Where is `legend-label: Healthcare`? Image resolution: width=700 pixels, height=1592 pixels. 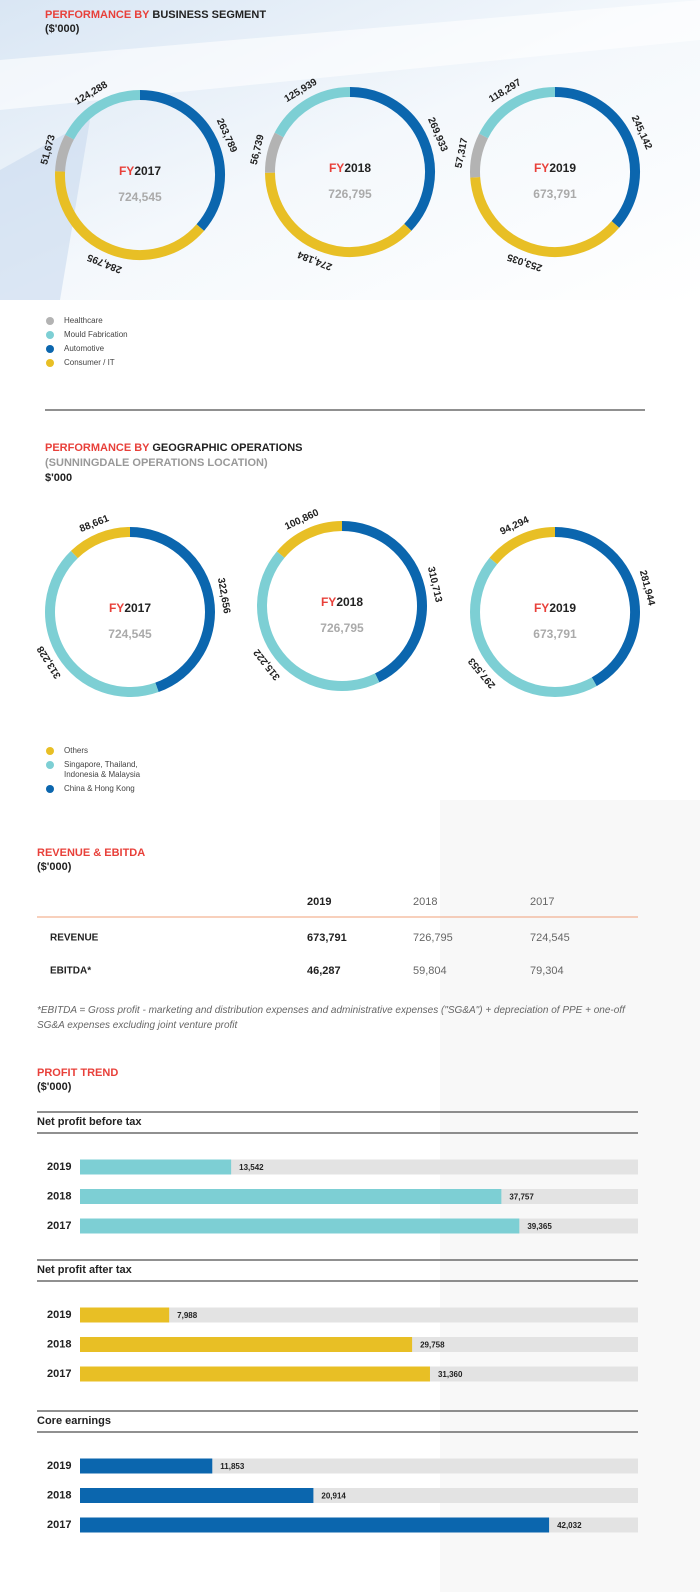 legend-label: Healthcare is located at coordinates (83, 320).